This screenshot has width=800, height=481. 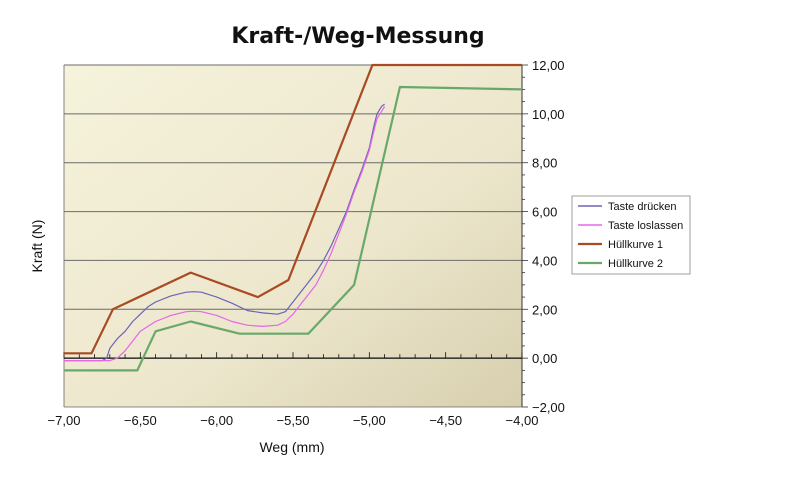 What do you see at coordinates (37, 246) in the screenshot?
I see `y-axis-label: Kraft (N)` at bounding box center [37, 246].